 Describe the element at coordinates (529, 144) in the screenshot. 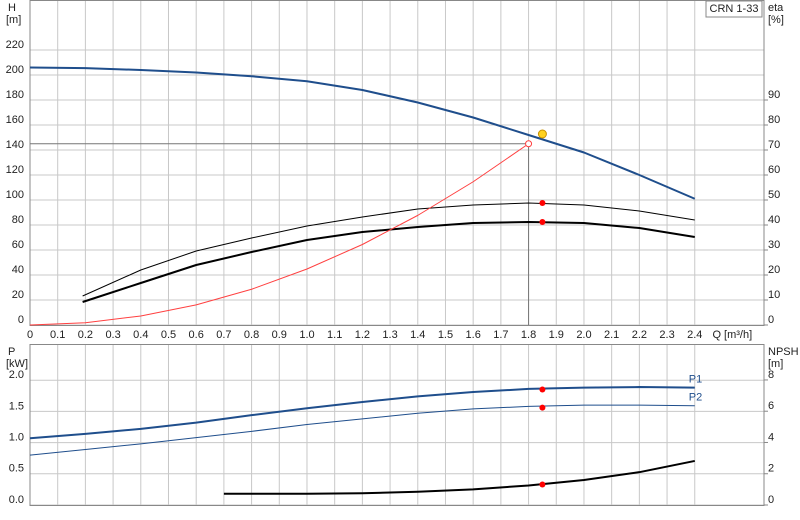

I see `reference-marker` at that location.